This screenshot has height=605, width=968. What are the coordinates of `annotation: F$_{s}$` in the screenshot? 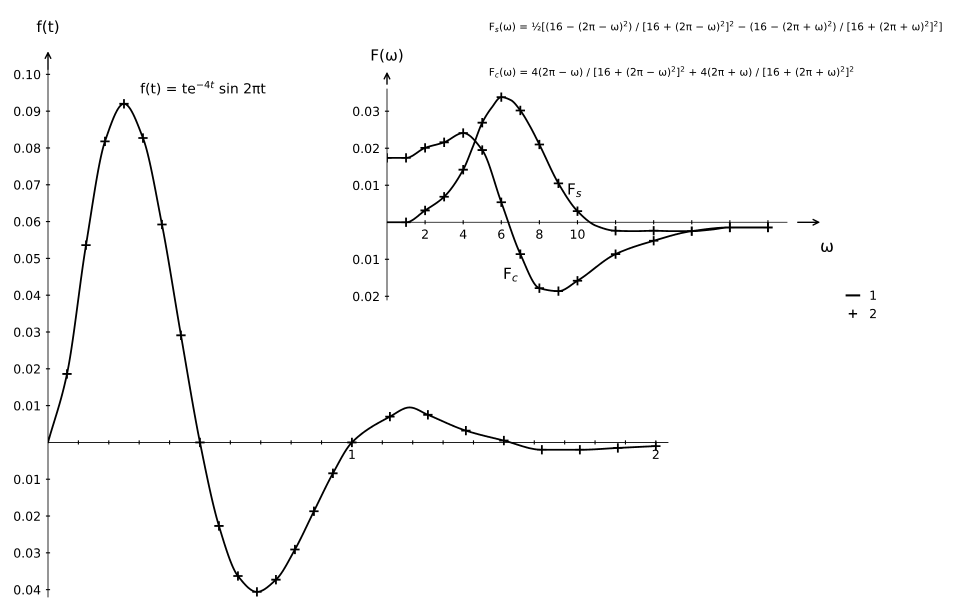 It's located at (575, 190).